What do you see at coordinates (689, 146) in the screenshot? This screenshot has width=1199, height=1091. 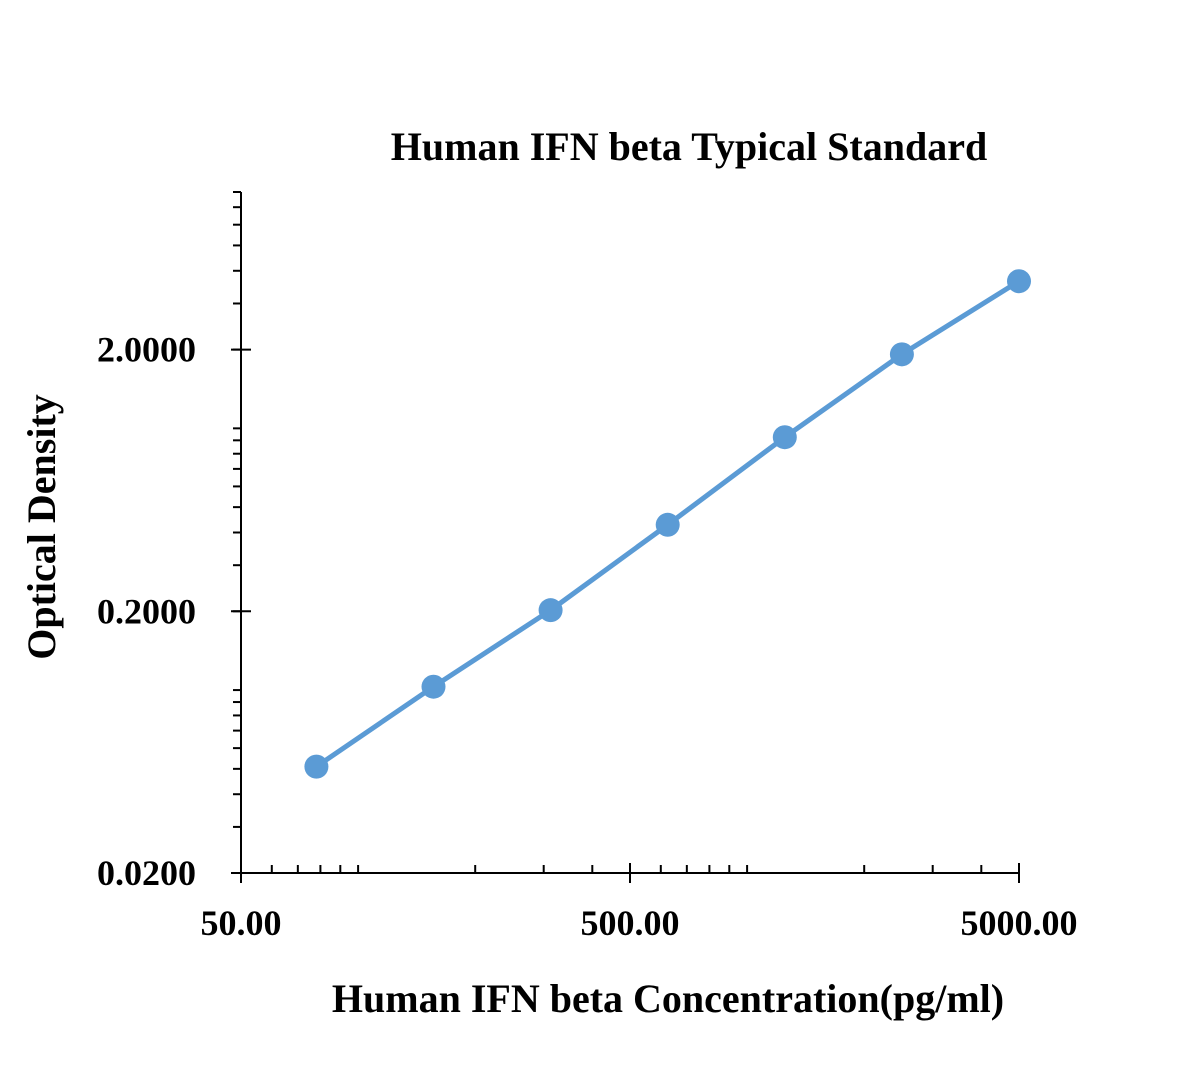 I see `chart-title: Human IFN beta Typical Standard` at bounding box center [689, 146].